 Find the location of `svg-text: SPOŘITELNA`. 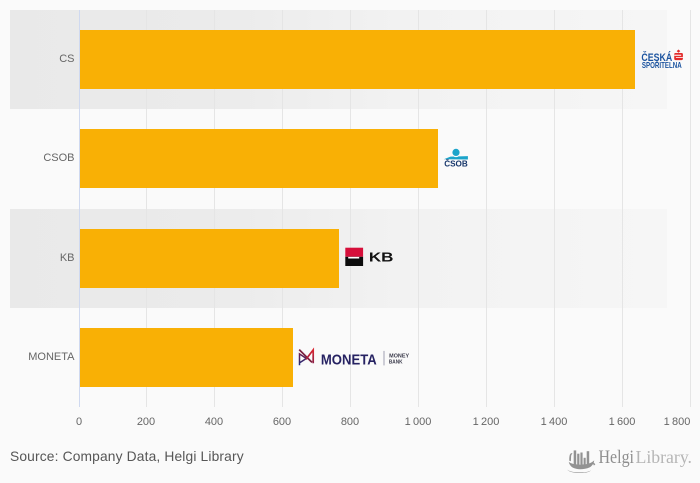

svg-text: SPOŘITELNA is located at coordinates (662, 64).